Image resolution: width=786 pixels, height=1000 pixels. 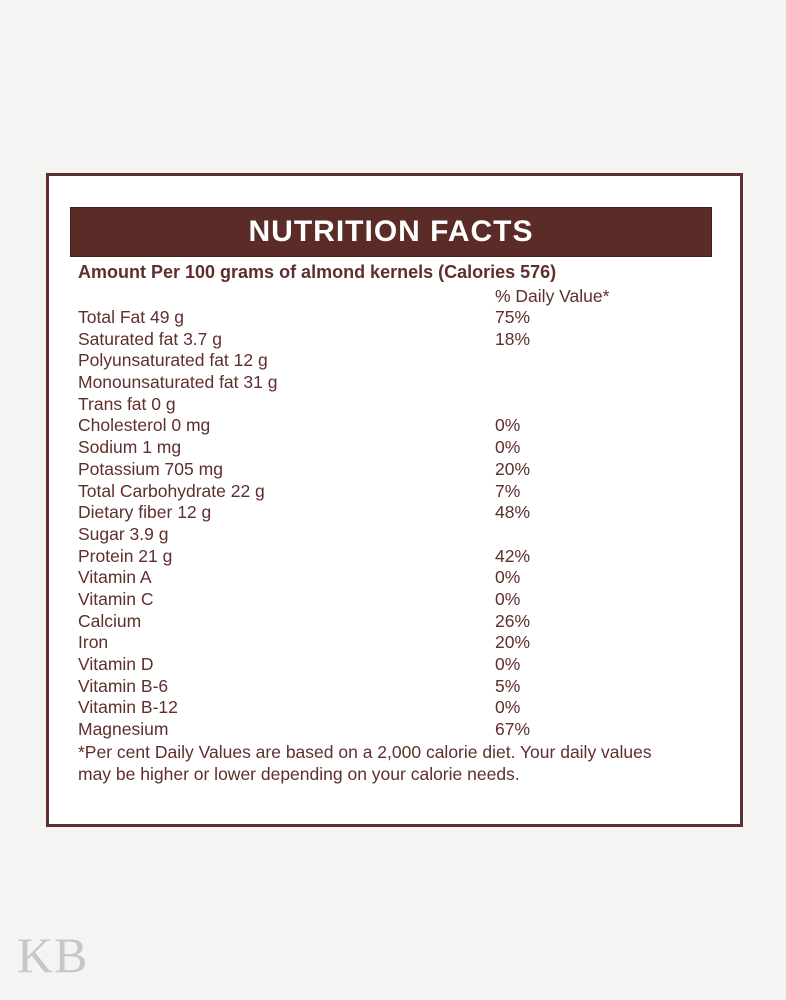 I want to click on nutrient-name: Calcium, so click(x=110, y=620).